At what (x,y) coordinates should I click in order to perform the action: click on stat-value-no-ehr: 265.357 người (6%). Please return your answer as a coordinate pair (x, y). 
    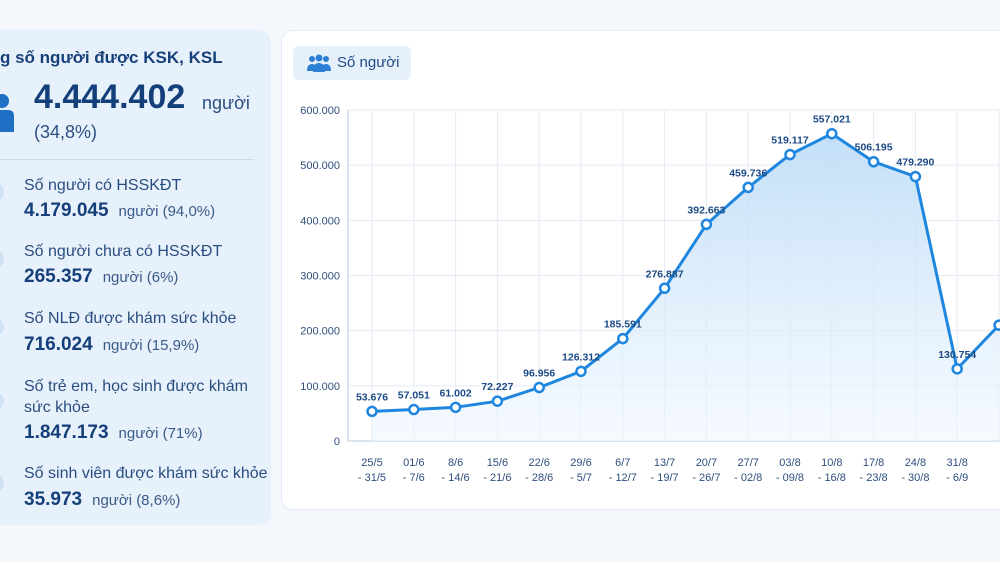
    Looking at the image, I should click on (101, 276).